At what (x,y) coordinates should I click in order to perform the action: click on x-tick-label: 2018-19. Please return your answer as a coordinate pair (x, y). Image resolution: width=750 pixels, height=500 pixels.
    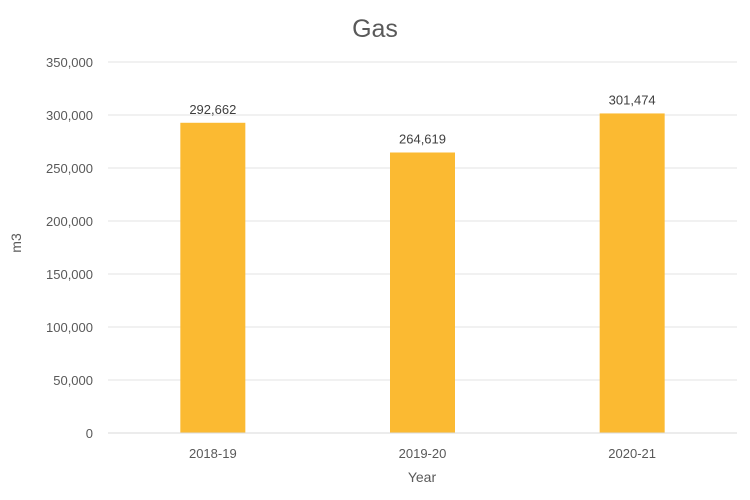
    Looking at the image, I should click on (213, 453).